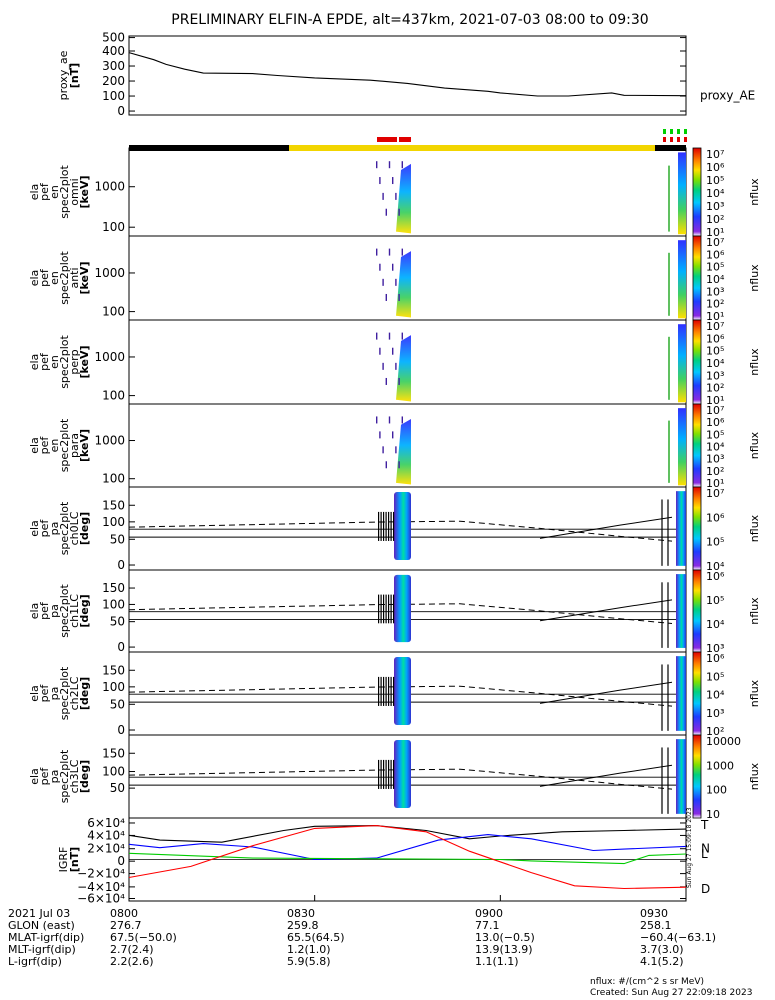  Describe the element at coordinates (126, 925) in the screenshot. I see `footer-cell: 276.7` at that location.